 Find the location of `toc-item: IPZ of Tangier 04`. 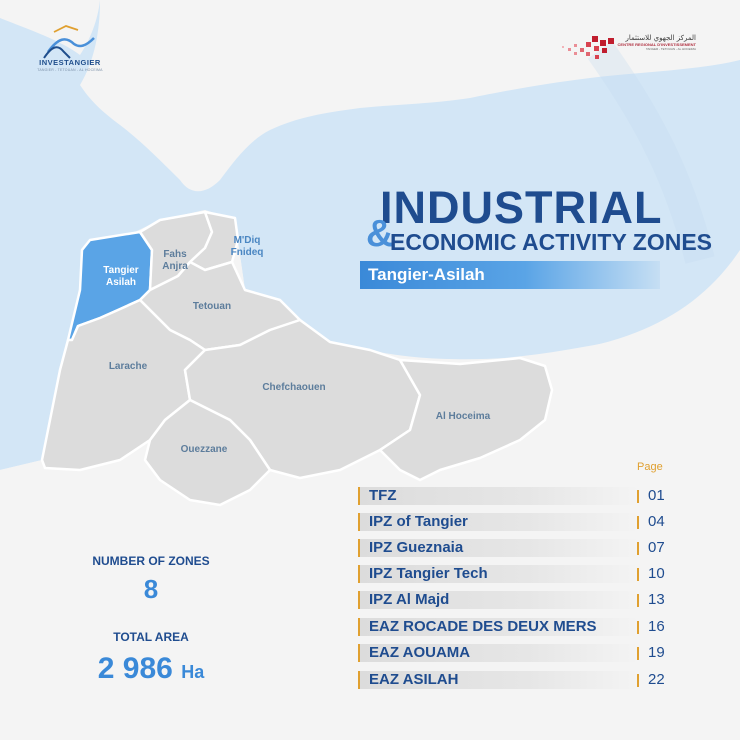

toc-item: IPZ of Tangier 04 is located at coordinates (511, 522).